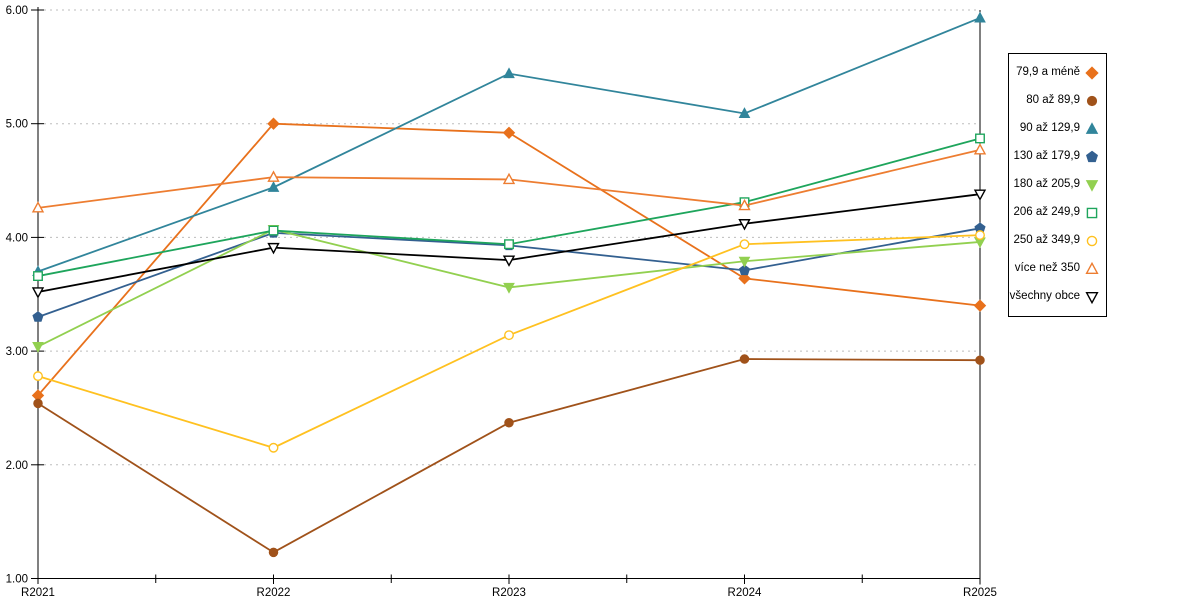 This screenshot has height=600, width=1200. Describe the element at coordinates (17, 580) in the screenshot. I see `y-axis-tick-label: 1.00` at that location.